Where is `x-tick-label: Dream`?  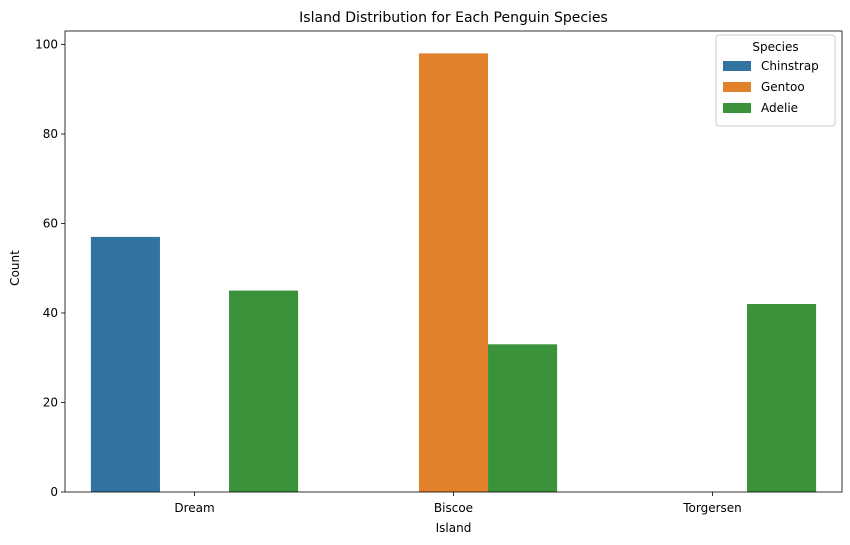 x-tick-label: Dream is located at coordinates (194, 508).